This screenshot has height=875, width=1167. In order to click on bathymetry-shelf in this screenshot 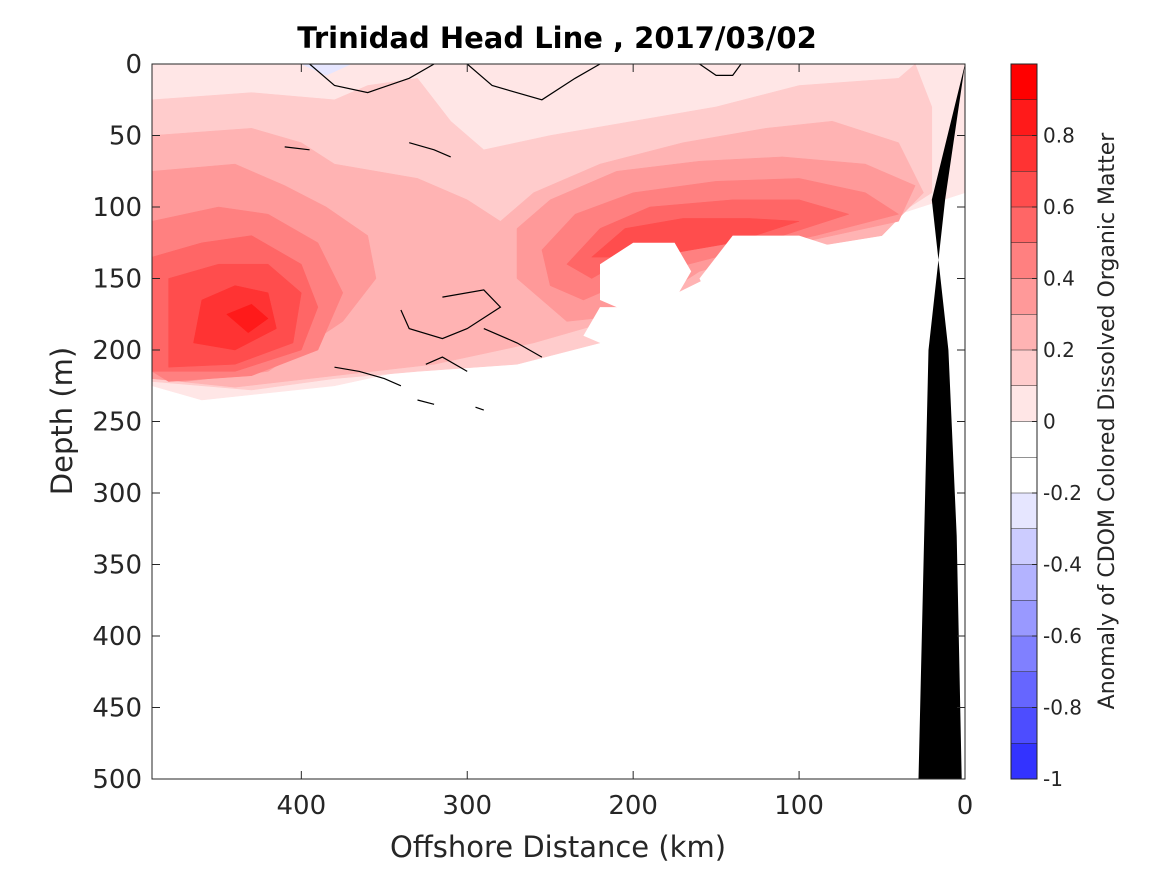, I will do `click(941, 421)`.